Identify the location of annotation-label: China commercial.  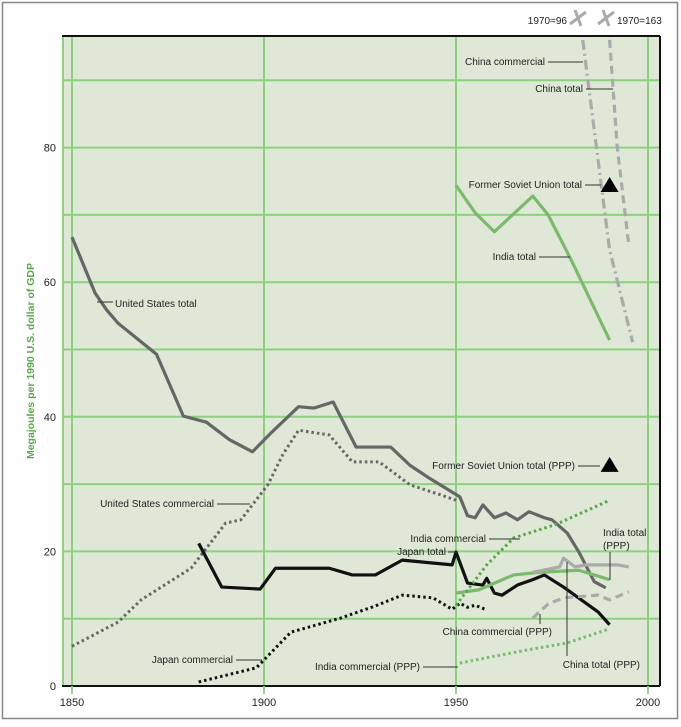
(505, 62).